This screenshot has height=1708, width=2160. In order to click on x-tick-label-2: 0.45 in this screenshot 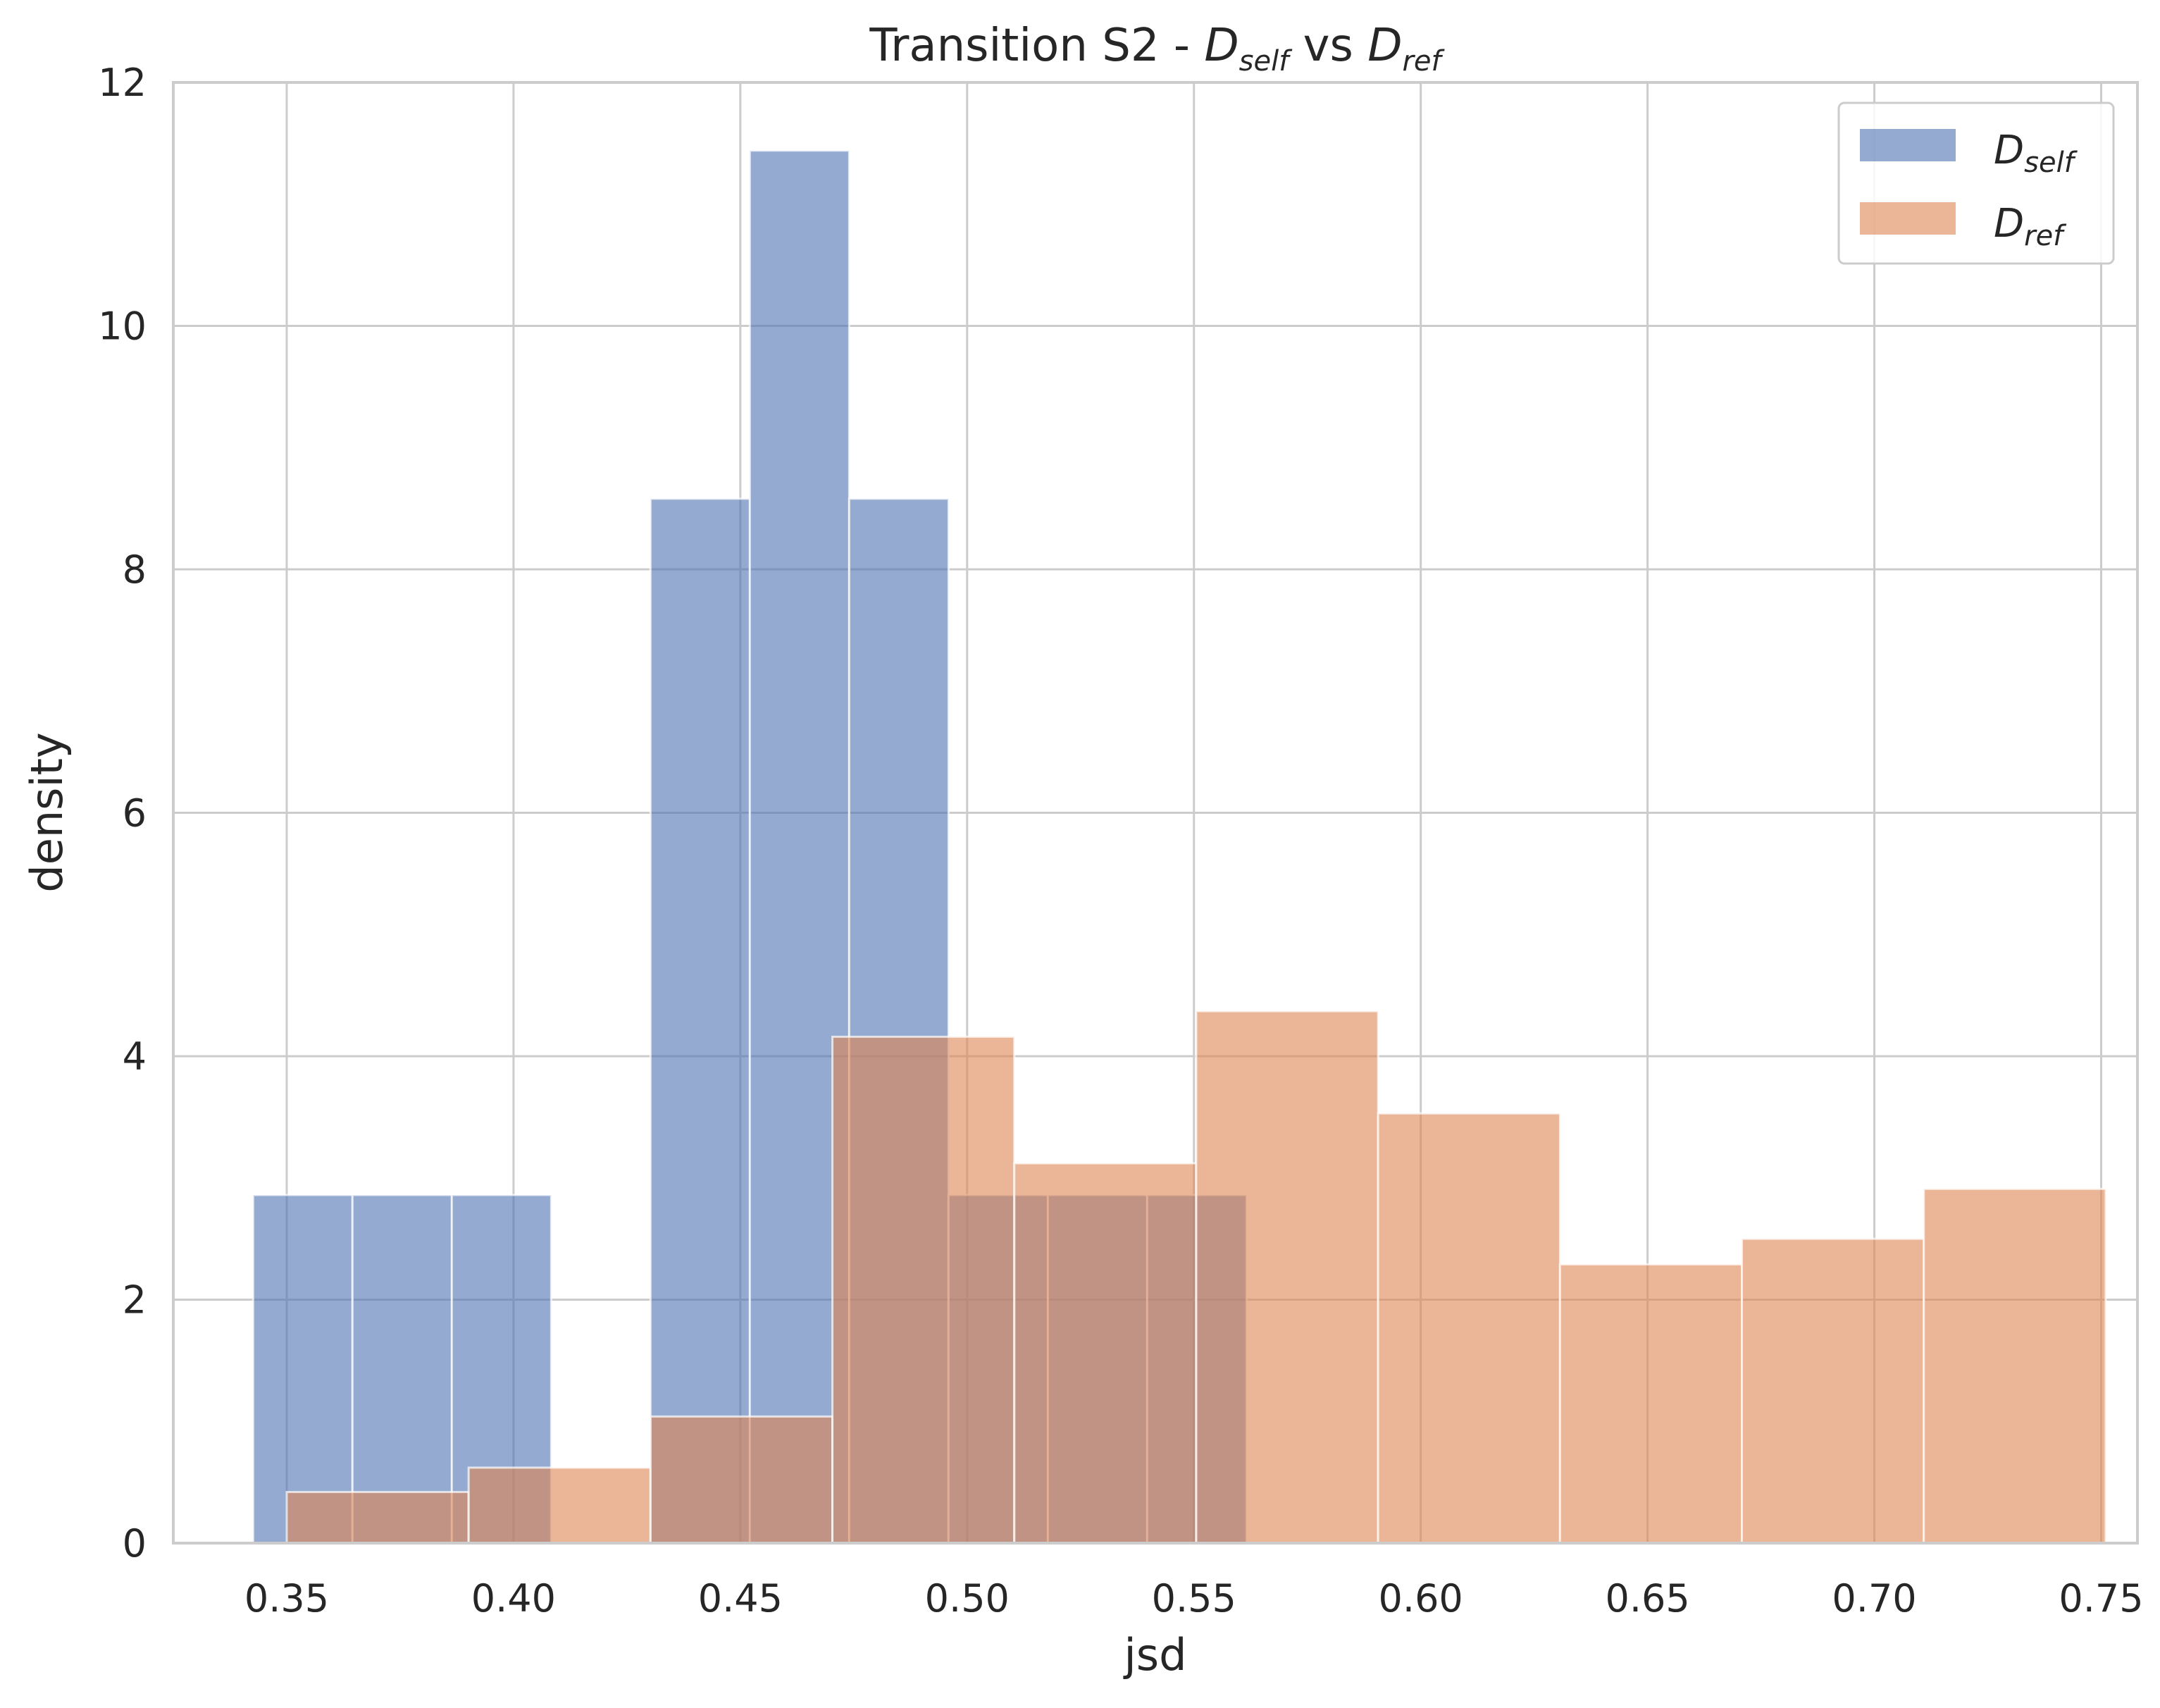, I will do `click(741, 1598)`.